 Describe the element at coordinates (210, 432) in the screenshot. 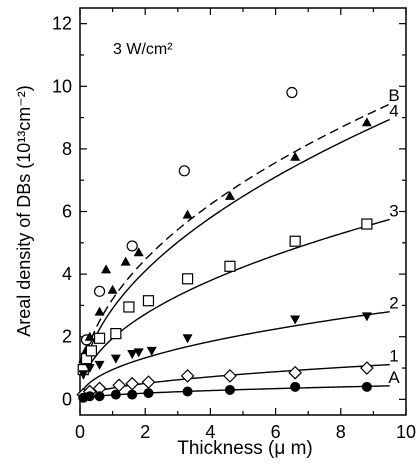

I see `x-tick-label: 4` at that location.